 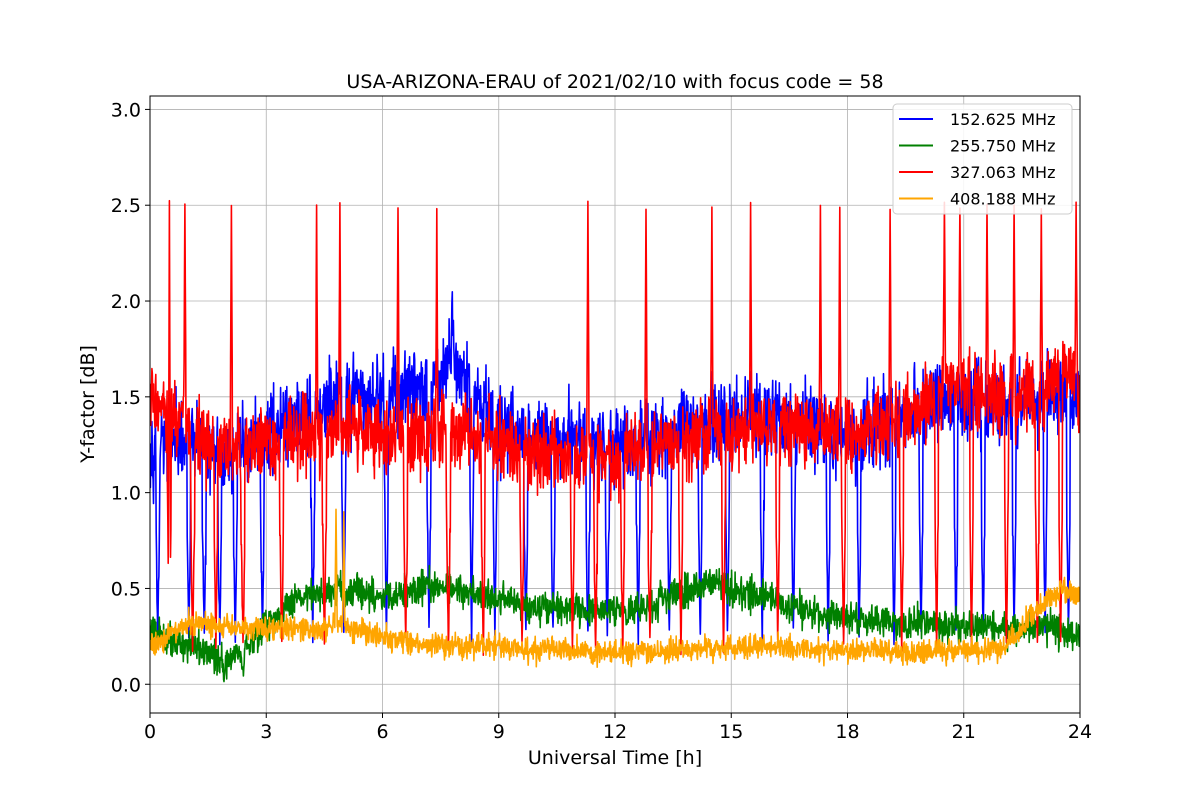 What do you see at coordinates (964, 732) in the screenshot?
I see `x-tick-label: 21` at bounding box center [964, 732].